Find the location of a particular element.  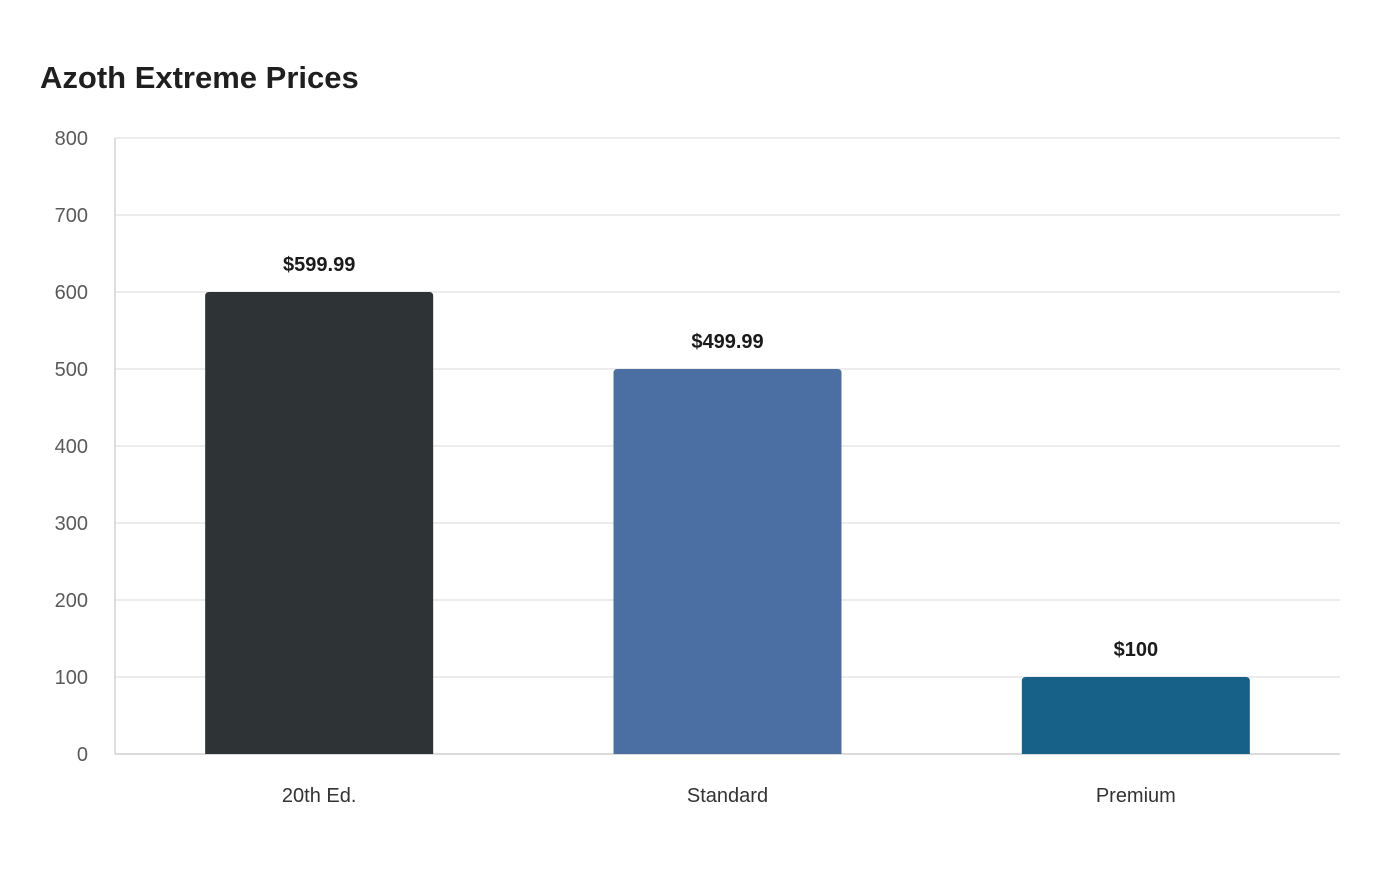

x-tick-label: Premium is located at coordinates (1136, 796).